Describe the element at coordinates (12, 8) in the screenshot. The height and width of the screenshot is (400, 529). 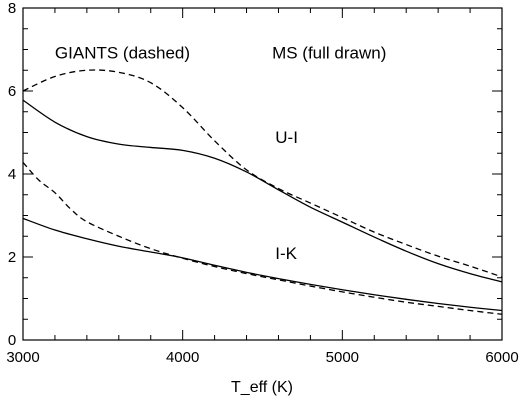
I see `y-tick-label: 8` at that location.